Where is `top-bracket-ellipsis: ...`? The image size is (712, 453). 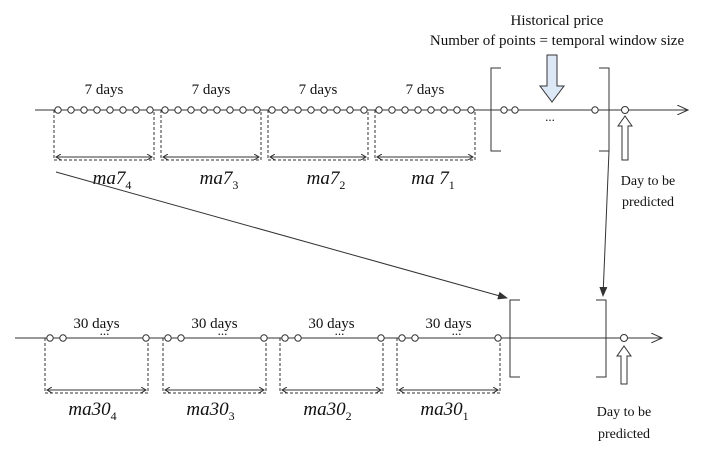
top-bracket-ellipsis: ... is located at coordinates (550, 116).